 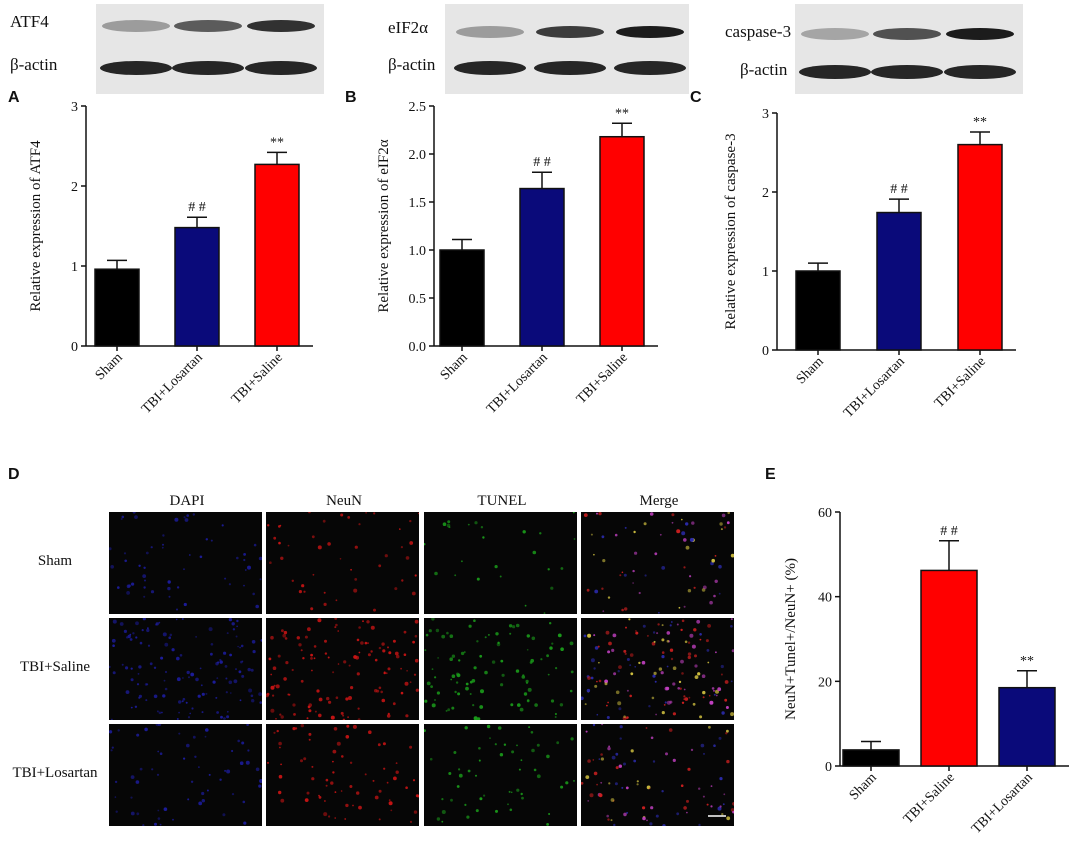 I want to click on mic-col-header-neun: NeuN, so click(x=344, y=501).